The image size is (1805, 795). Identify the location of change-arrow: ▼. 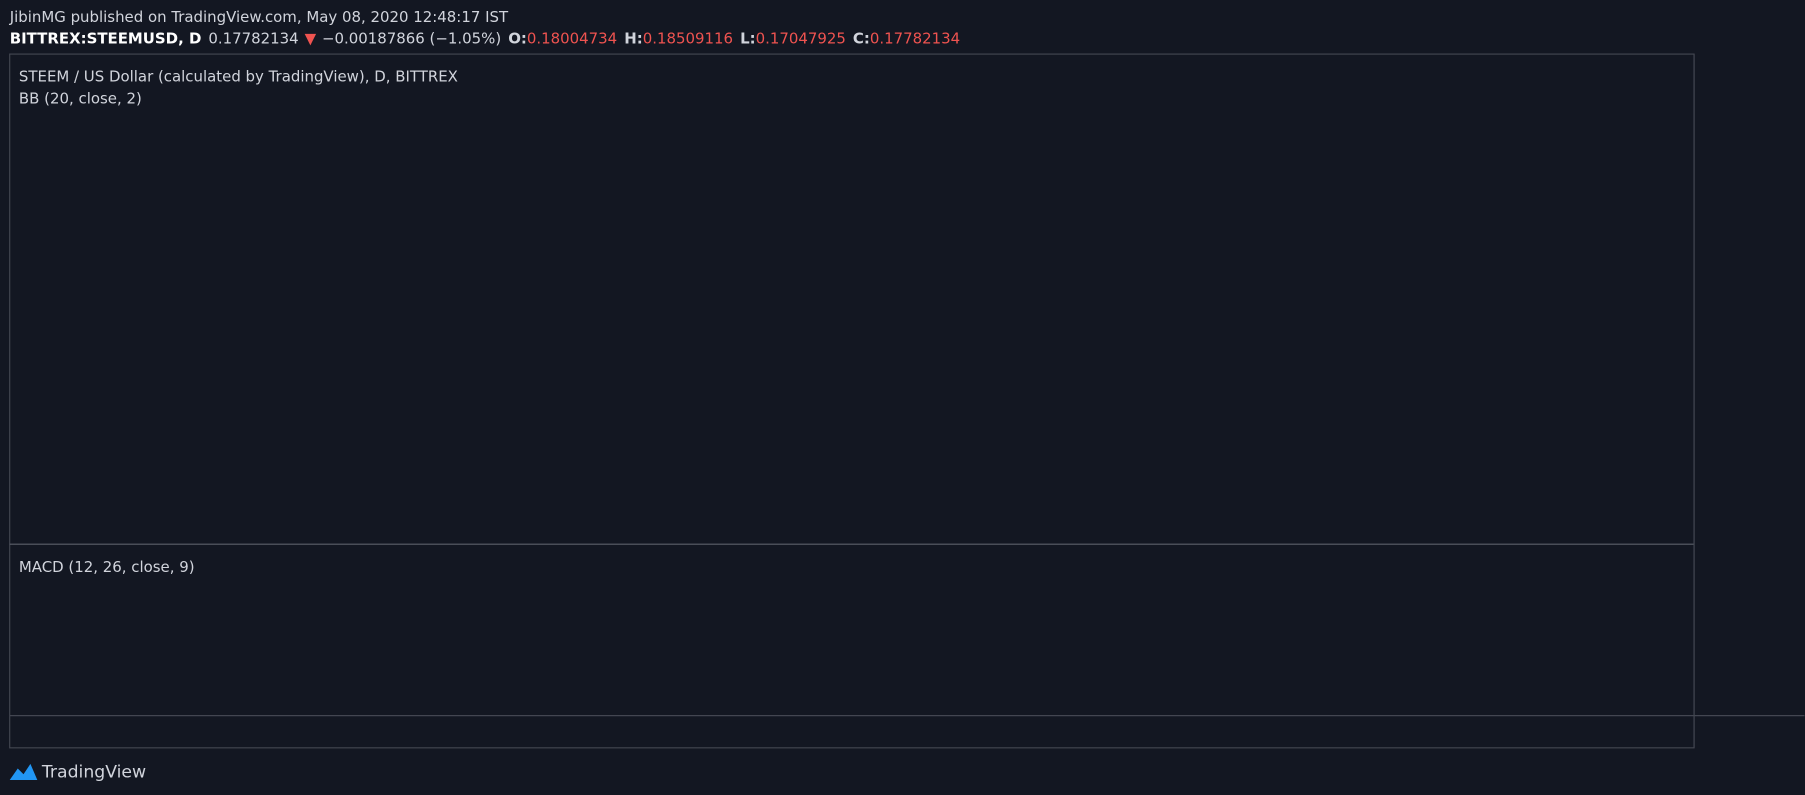
(311, 39).